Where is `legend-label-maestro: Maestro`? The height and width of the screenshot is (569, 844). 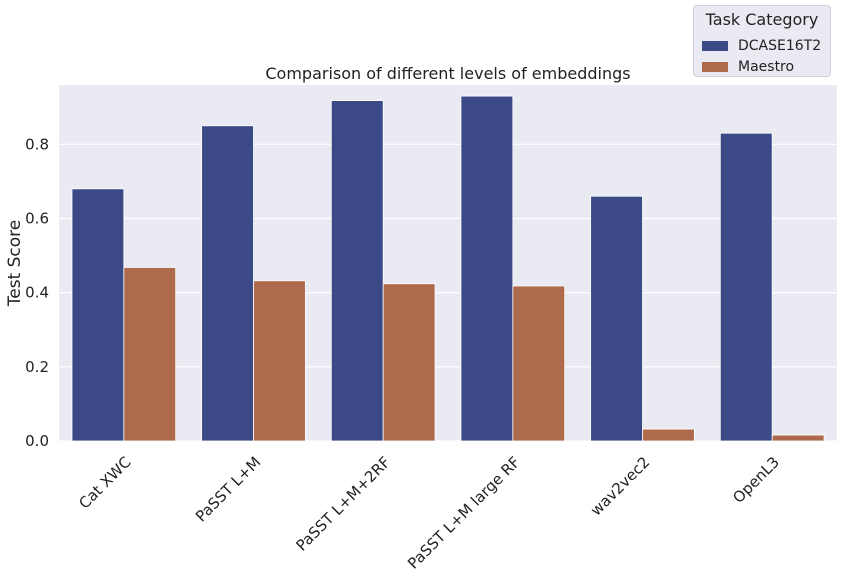 legend-label-maestro: Maestro is located at coordinates (766, 67).